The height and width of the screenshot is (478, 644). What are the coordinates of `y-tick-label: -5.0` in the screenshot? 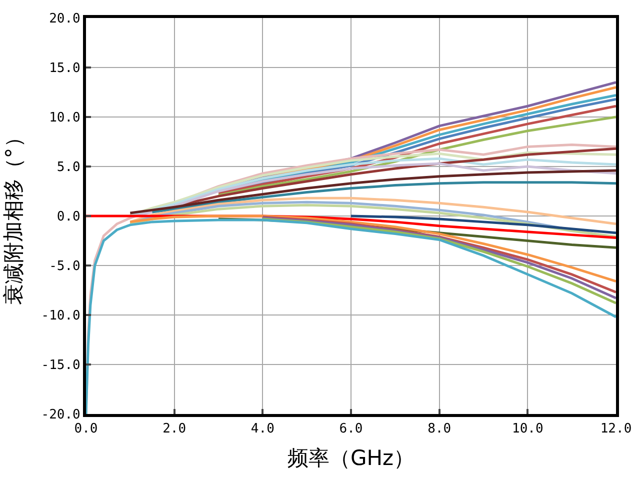 It's located at (64, 266).